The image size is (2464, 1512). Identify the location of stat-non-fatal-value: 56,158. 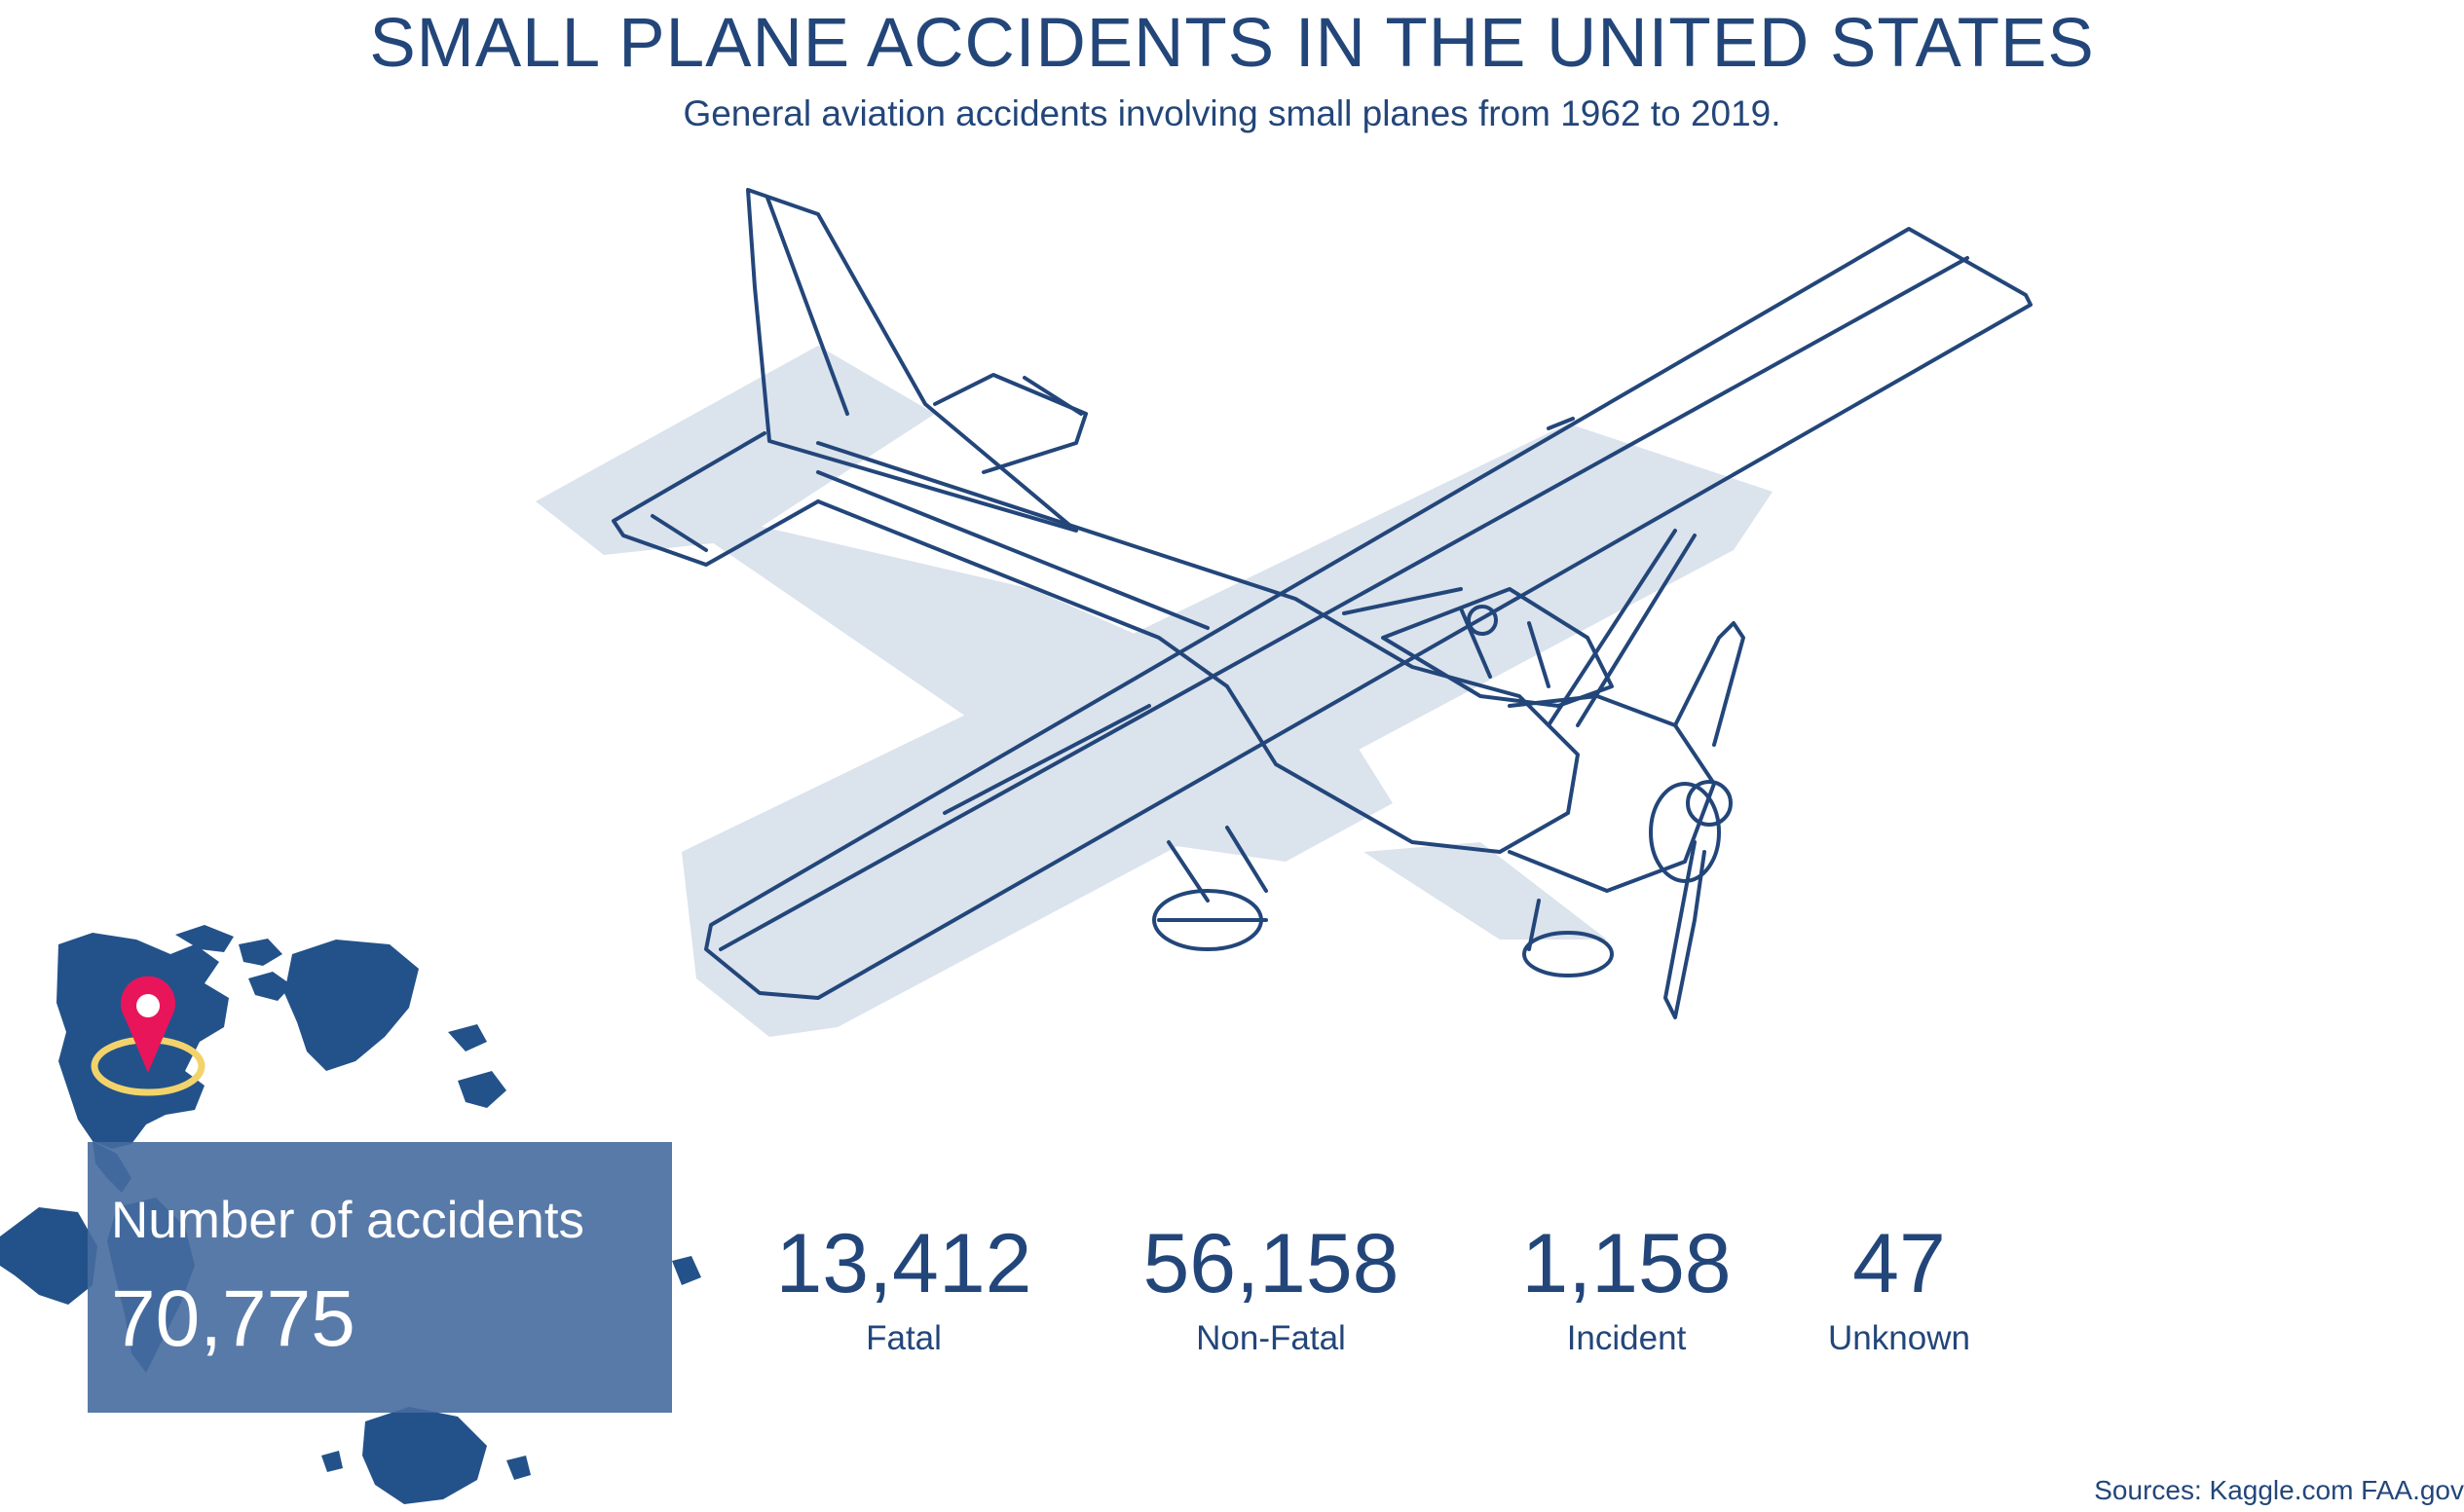
(1271, 1263).